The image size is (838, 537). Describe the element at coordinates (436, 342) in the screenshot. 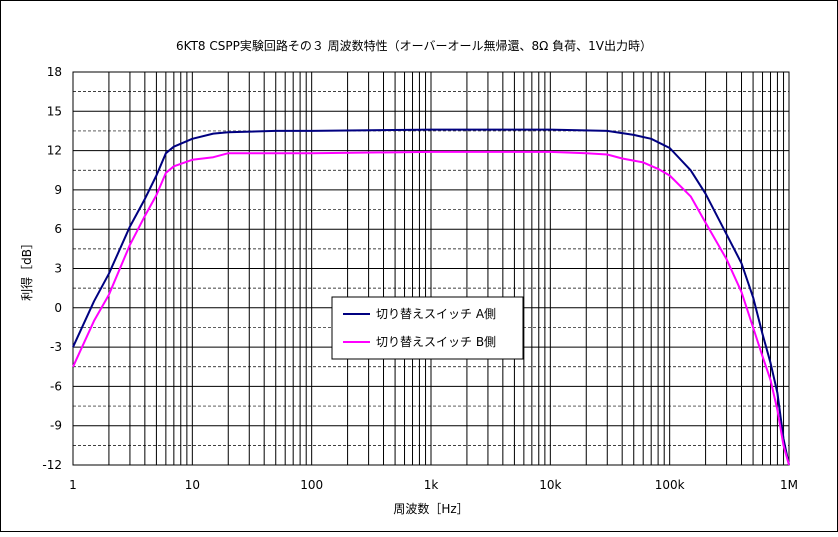

I see `legend-label-b: 切り替えスイッチ B側` at that location.